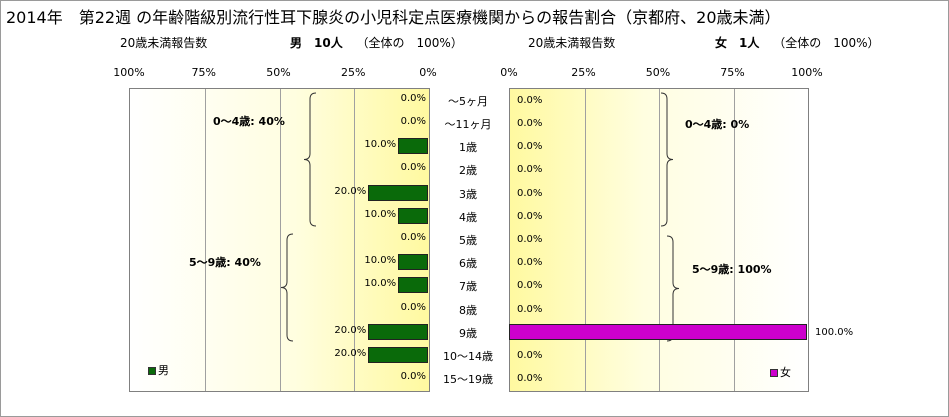 Image resolution: width=949 pixels, height=417 pixels. Describe the element at coordinates (732, 269) in the screenshot. I see `female-group-5-9: 5～9歳: 100%` at that location.